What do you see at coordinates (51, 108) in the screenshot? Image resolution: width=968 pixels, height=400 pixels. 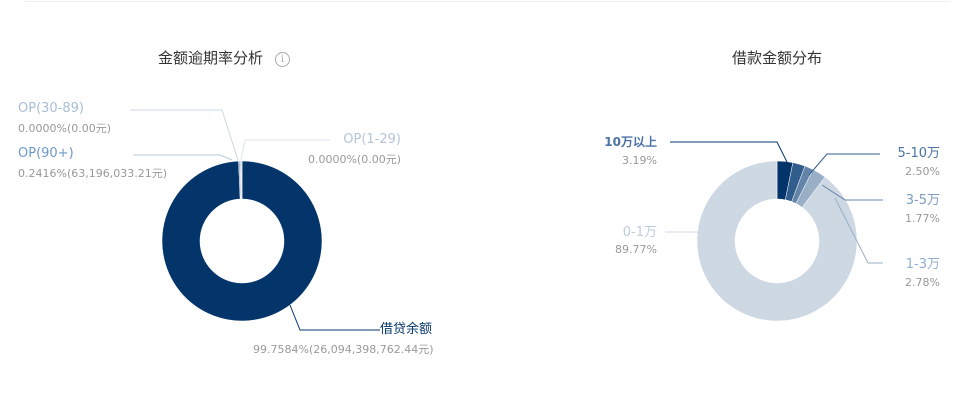 I see `slice-label: OP(30-89)` at bounding box center [51, 108].